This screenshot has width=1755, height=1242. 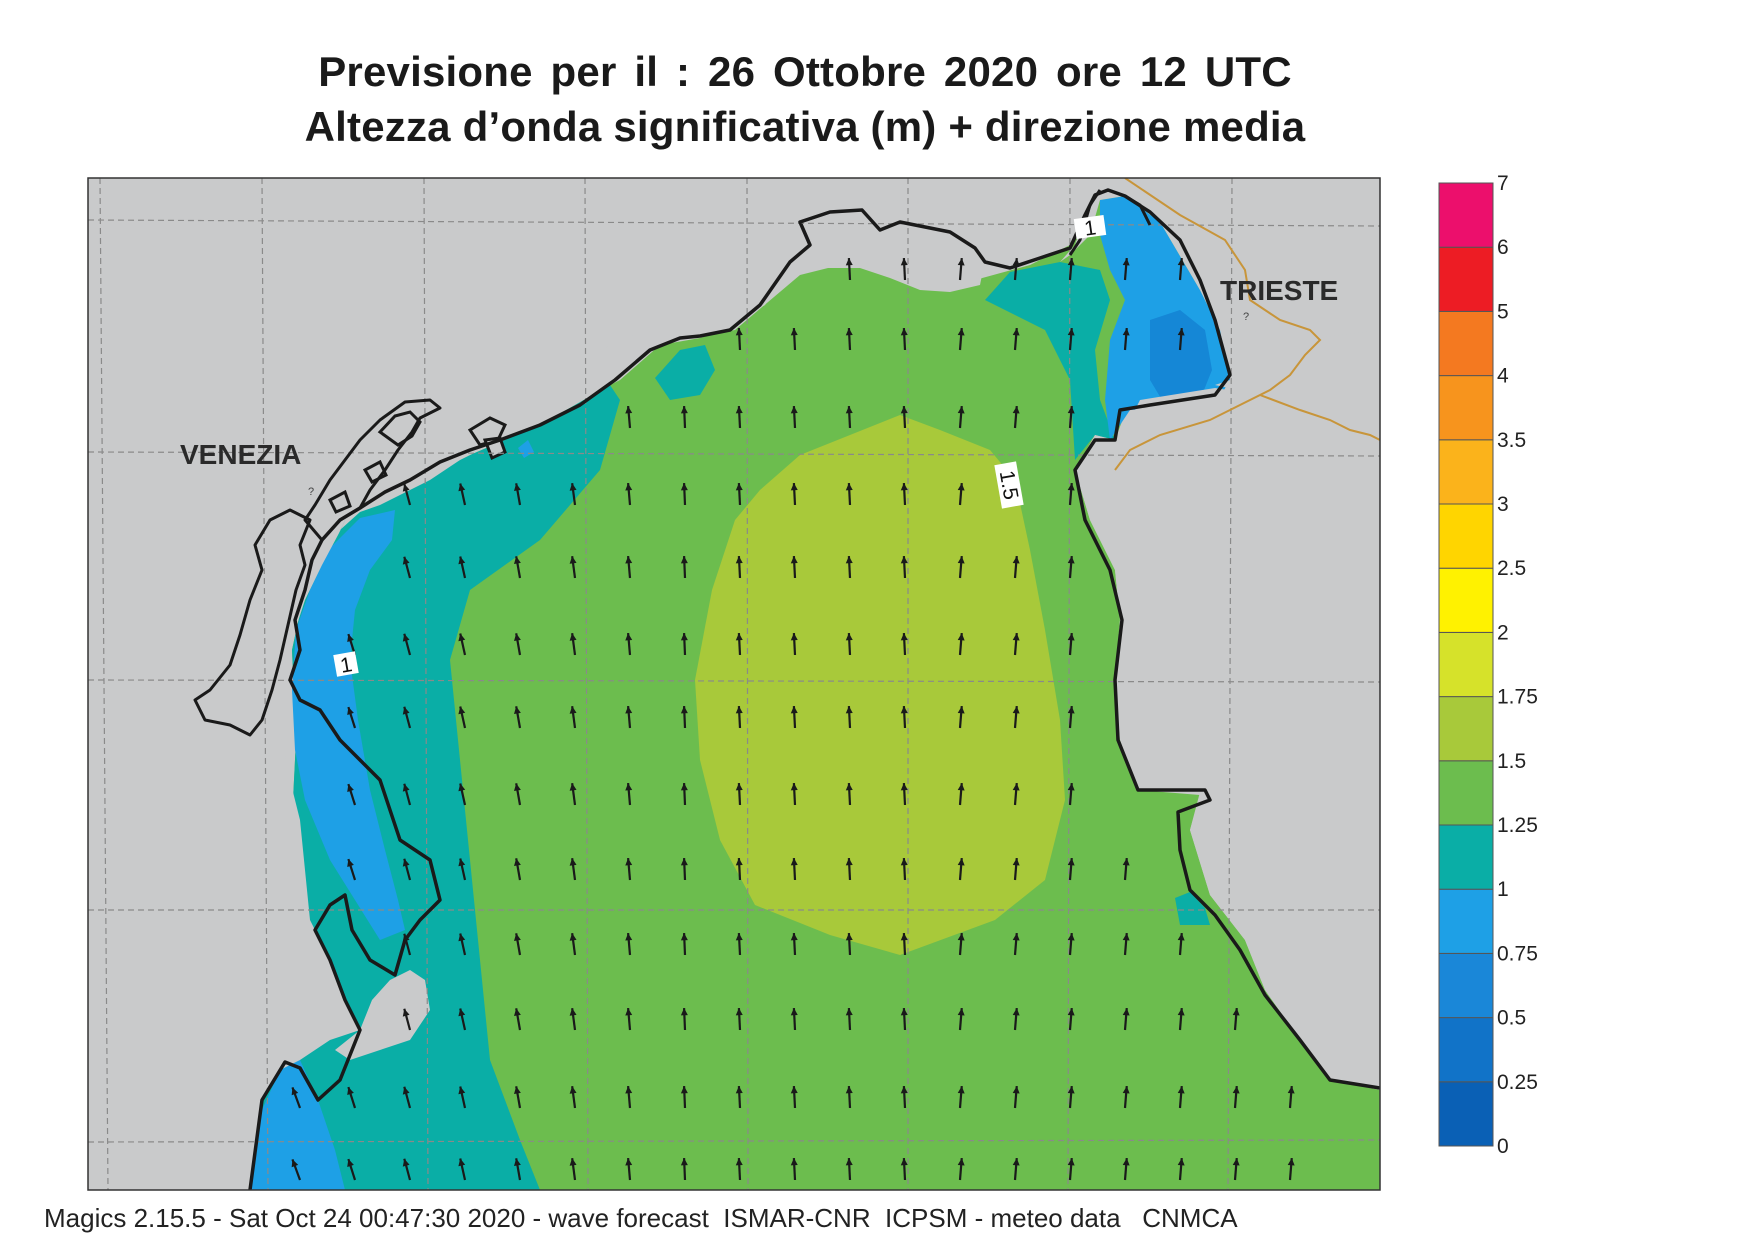 I want to click on sea-blue-south, so click(x=296, y=1125).